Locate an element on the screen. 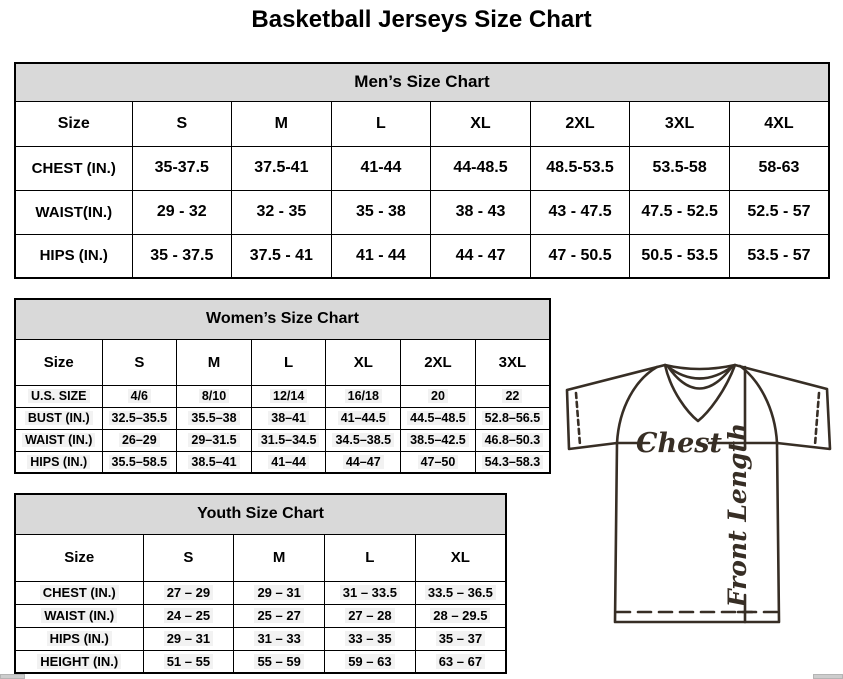 This screenshot has width=843, height=679. size-cell-text: 44-48.5 is located at coordinates (480, 167).